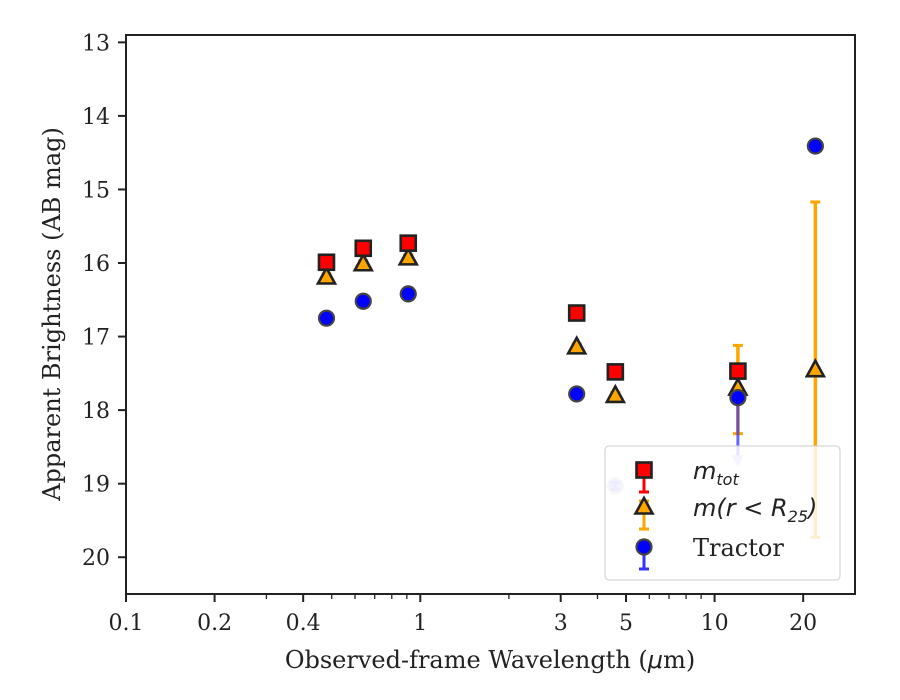 The width and height of the screenshot is (900, 700). I want to click on legend-mtot-label-main: m, so click(704, 471).